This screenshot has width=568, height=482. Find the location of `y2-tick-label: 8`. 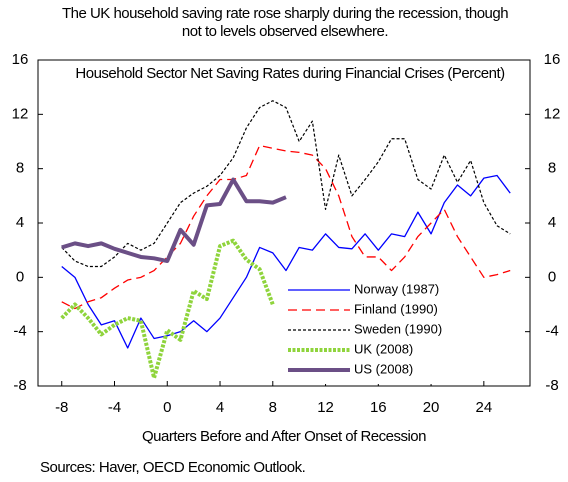

y2-tick-label: 8 is located at coordinates (552, 168).